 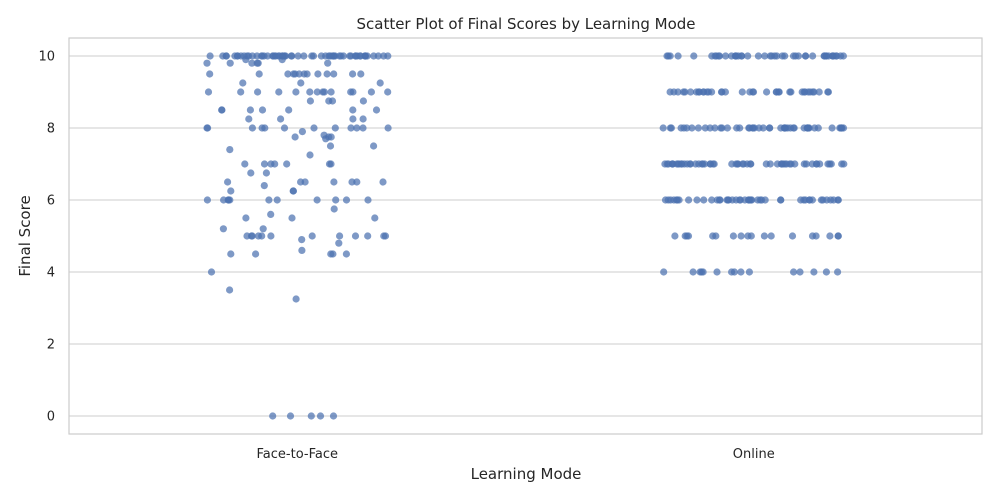 I want to click on y-tick-label: 10, so click(x=46, y=57).